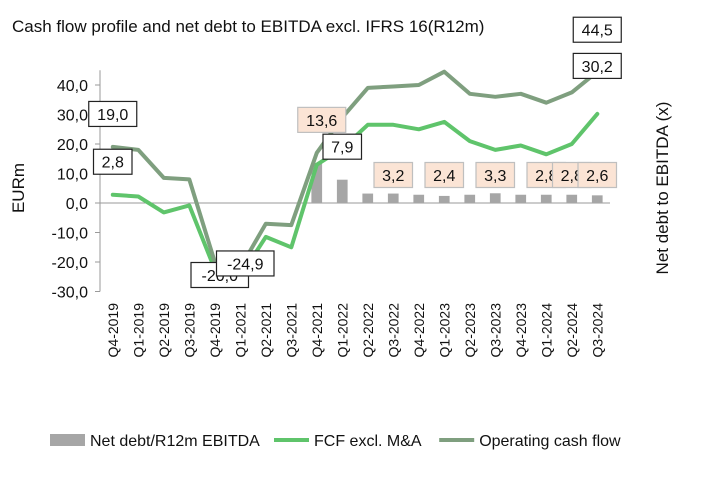  Describe the element at coordinates (419, 330) in the screenshot. I see `x-tick-label: Q4-2022` at that location.